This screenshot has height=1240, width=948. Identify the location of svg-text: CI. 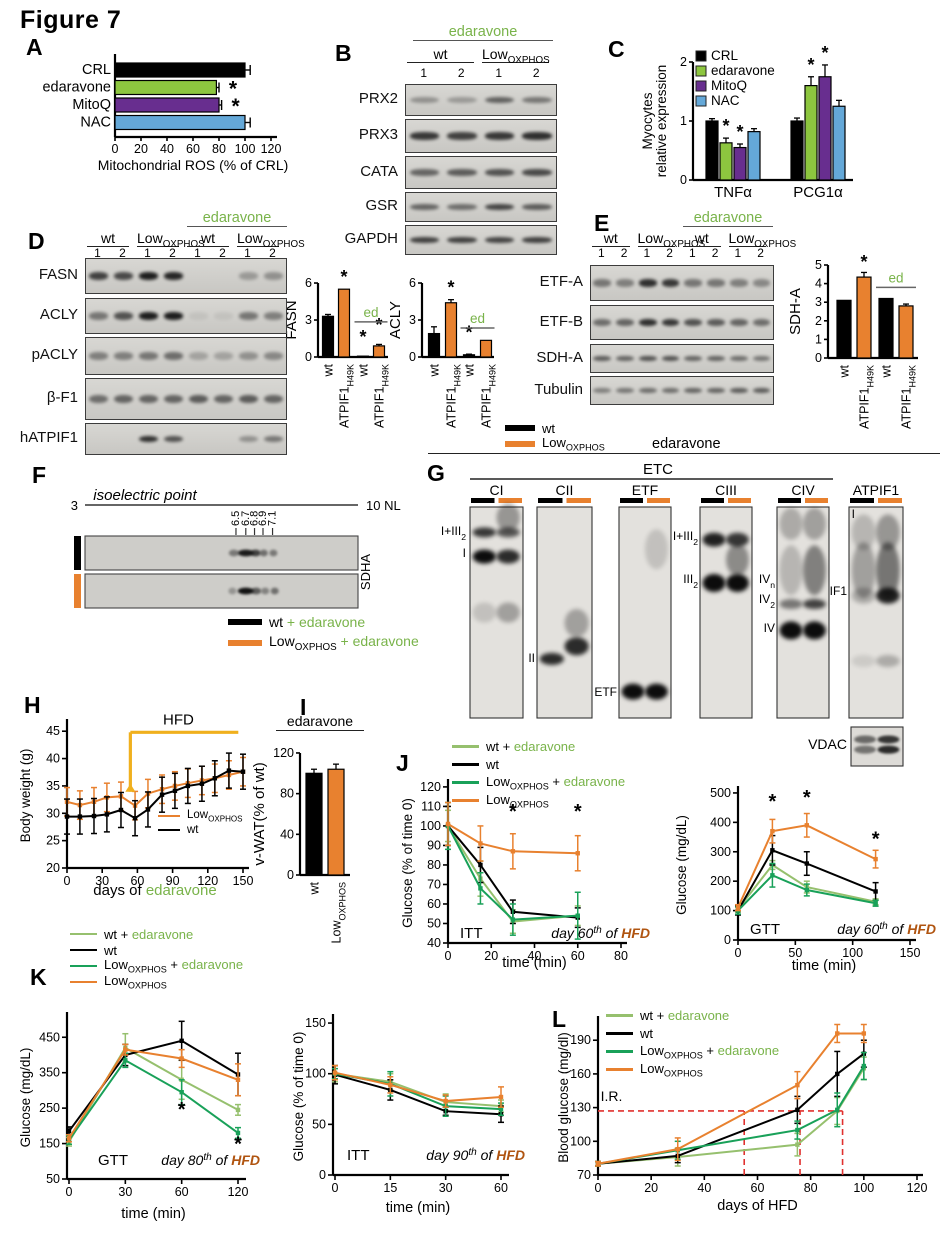
(497, 490).